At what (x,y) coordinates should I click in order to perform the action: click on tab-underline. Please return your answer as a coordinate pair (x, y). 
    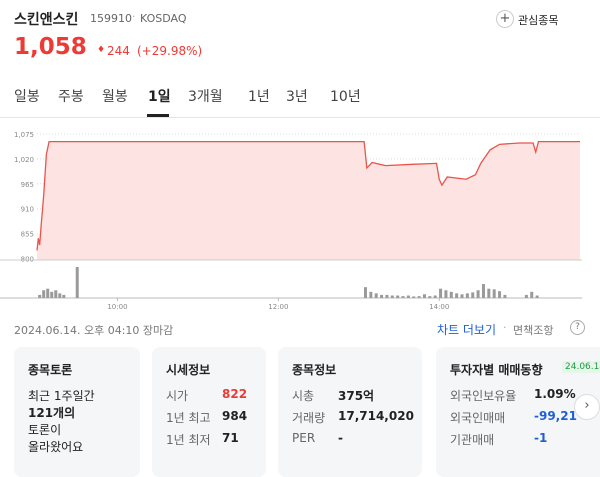
    Looking at the image, I should click on (158, 115).